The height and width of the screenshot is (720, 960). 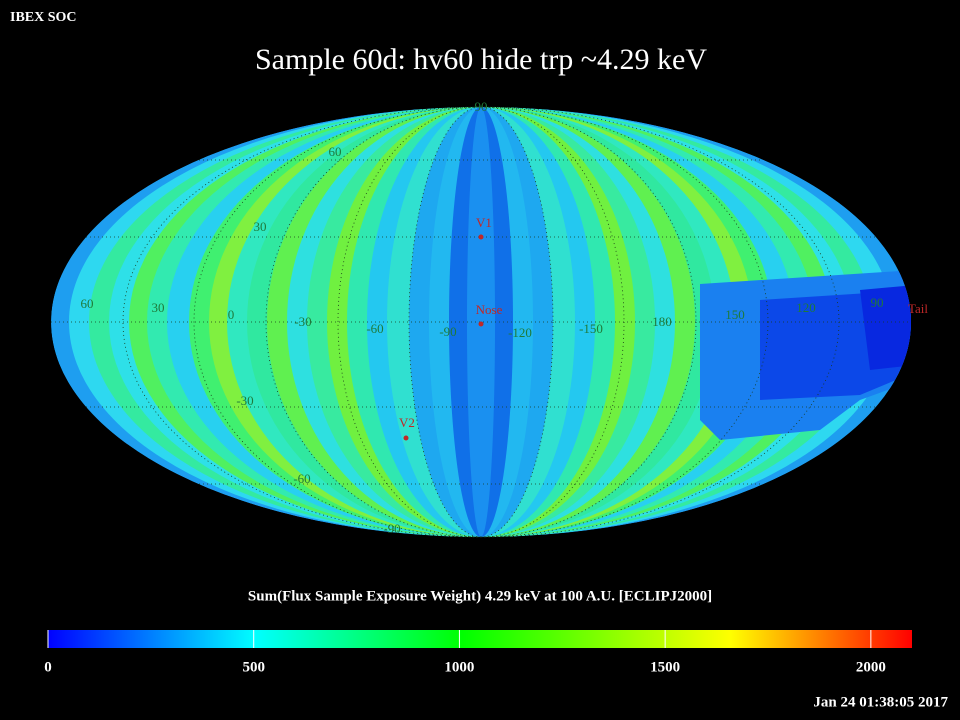 I want to click on latitude-label: -30, so click(x=244, y=400).